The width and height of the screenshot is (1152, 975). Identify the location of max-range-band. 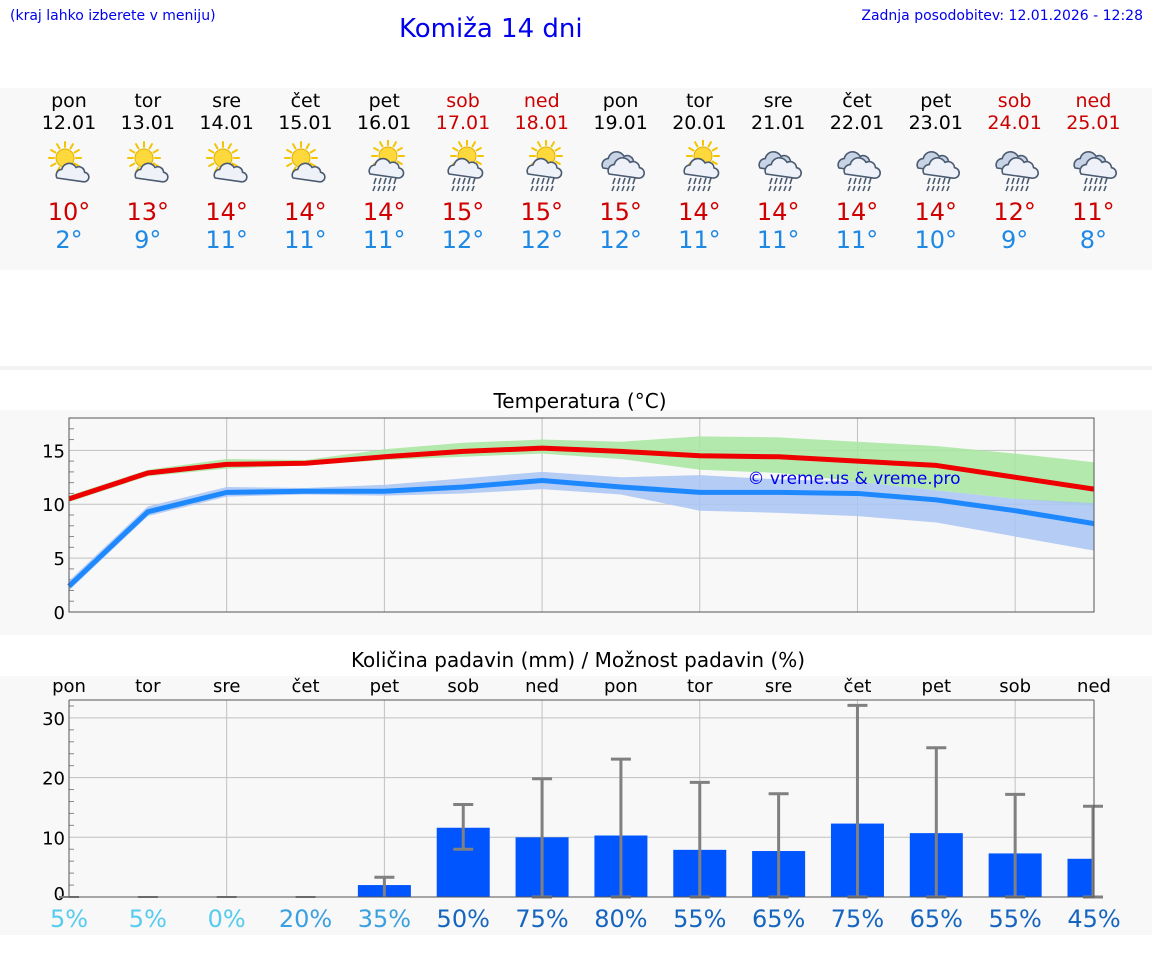
(581, 471).